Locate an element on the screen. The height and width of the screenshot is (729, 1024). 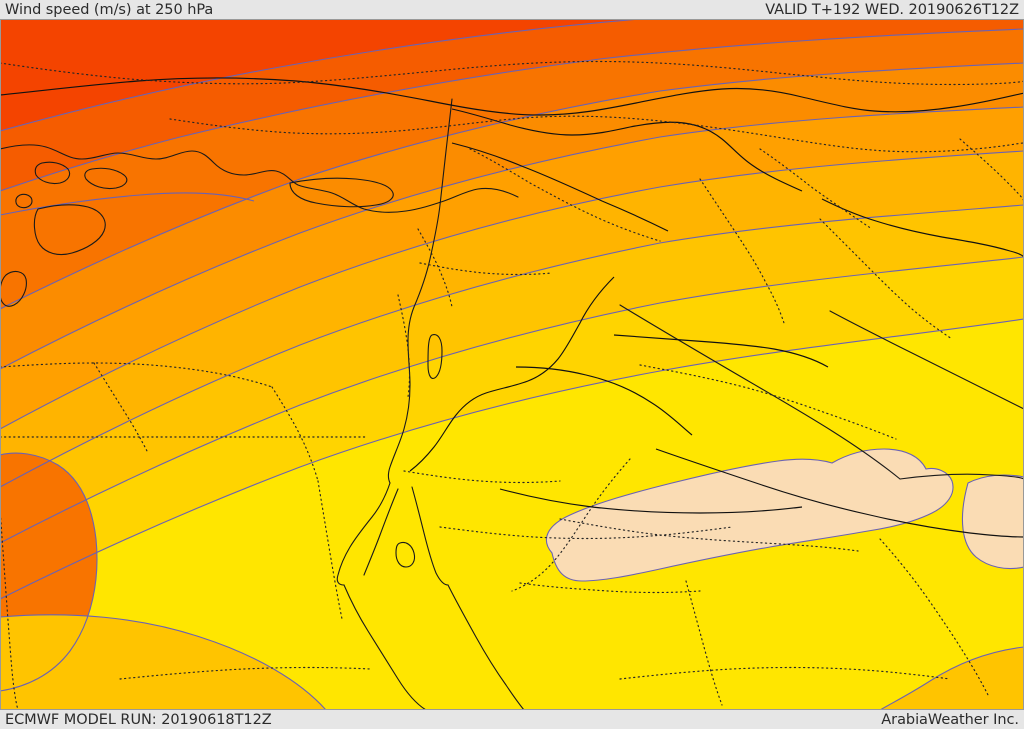
border-dotted-saudi-north is located at coordinates (768, 402).